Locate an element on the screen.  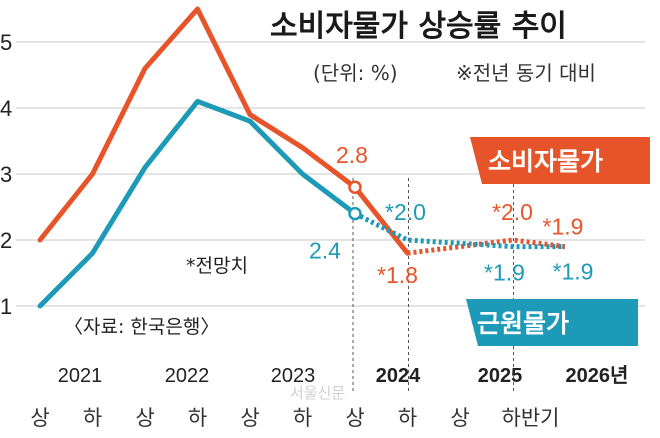
y-tick-label: 3 is located at coordinates (6, 174).